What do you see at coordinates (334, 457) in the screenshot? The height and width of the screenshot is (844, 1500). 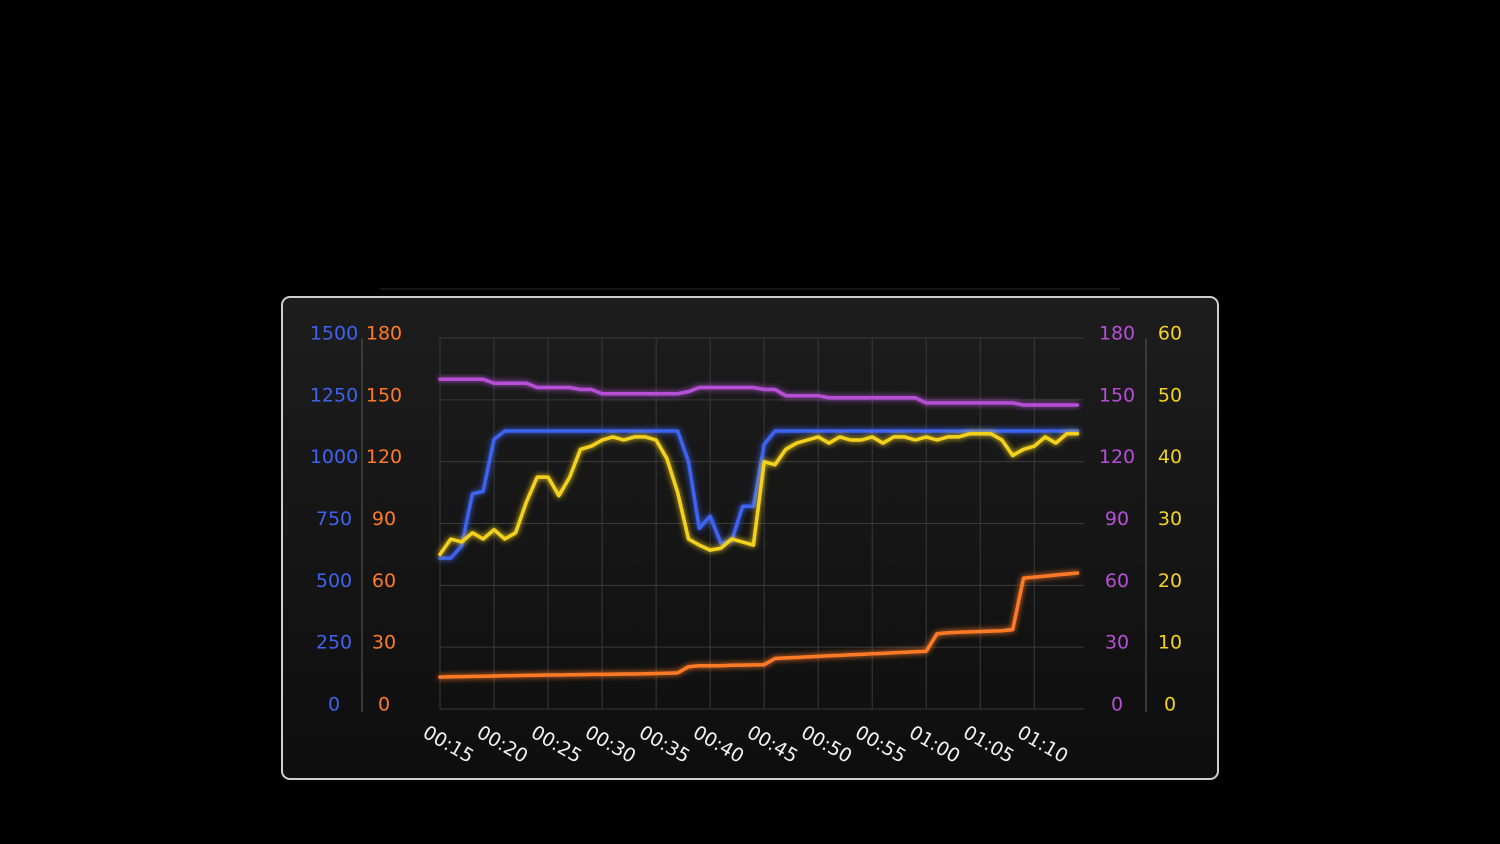 I see `y-tick-label: 1000` at bounding box center [334, 457].